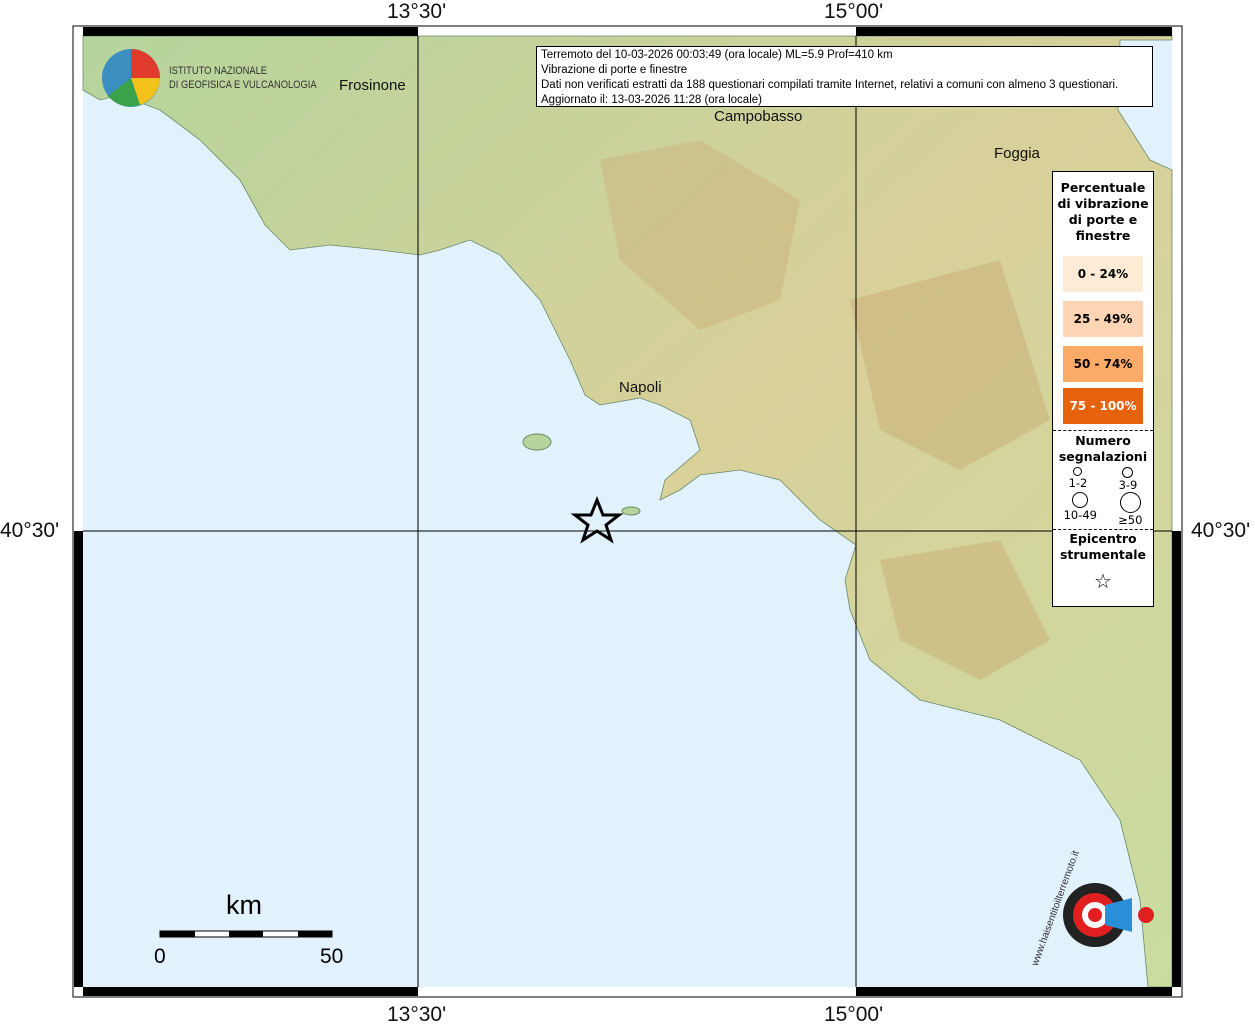 The image size is (1255, 1024). Describe the element at coordinates (614, 70) in the screenshot. I see `info-line: Vibrazione di porte e finestre` at that location.